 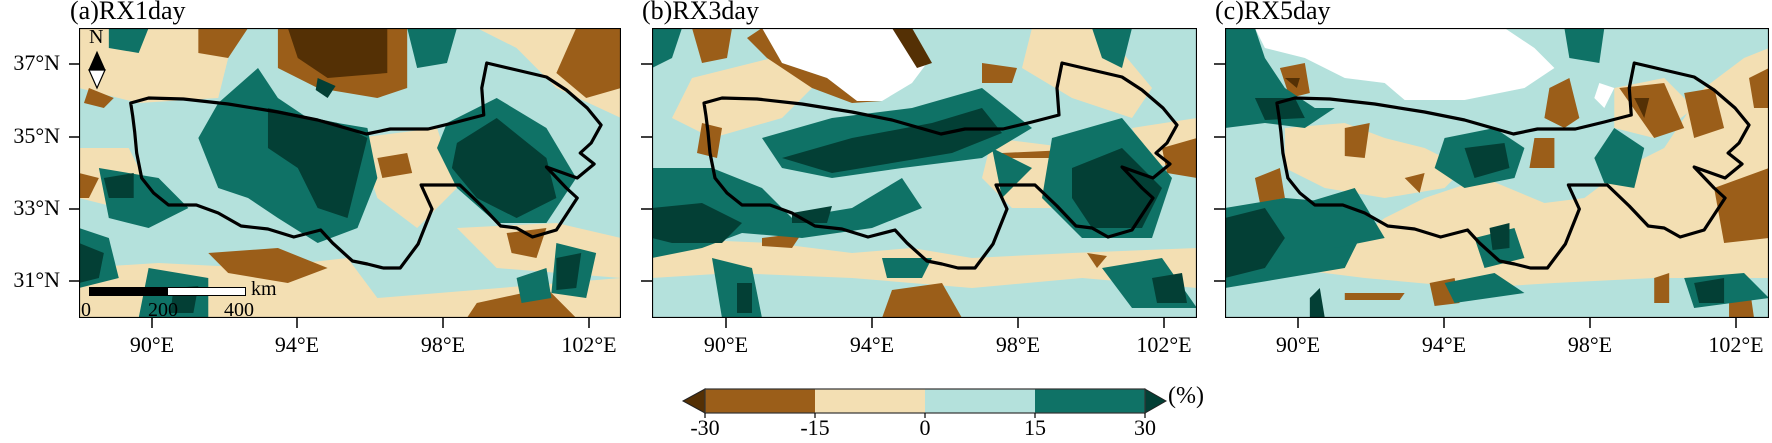 I want to click on panel-b-title: (b)RX3day, so click(x=700, y=12).